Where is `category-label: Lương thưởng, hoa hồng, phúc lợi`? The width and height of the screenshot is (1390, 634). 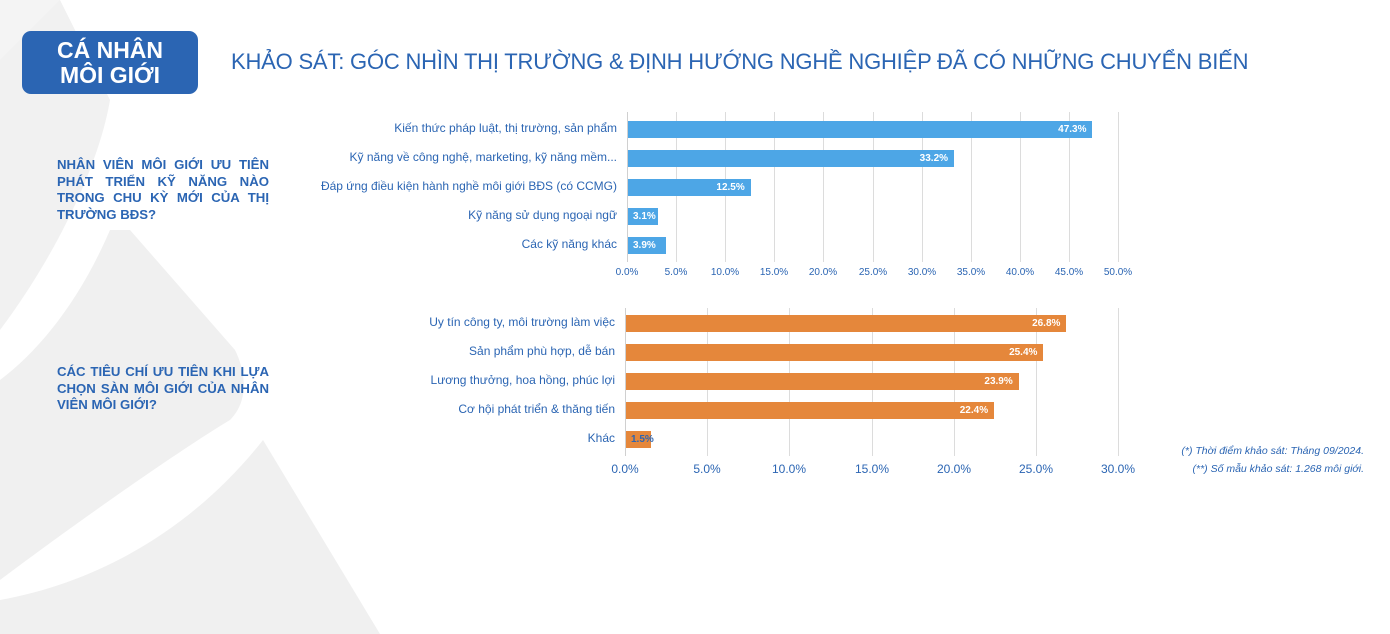 category-label: Lương thưởng, hoa hồng, phúc lợi is located at coordinates (522, 380).